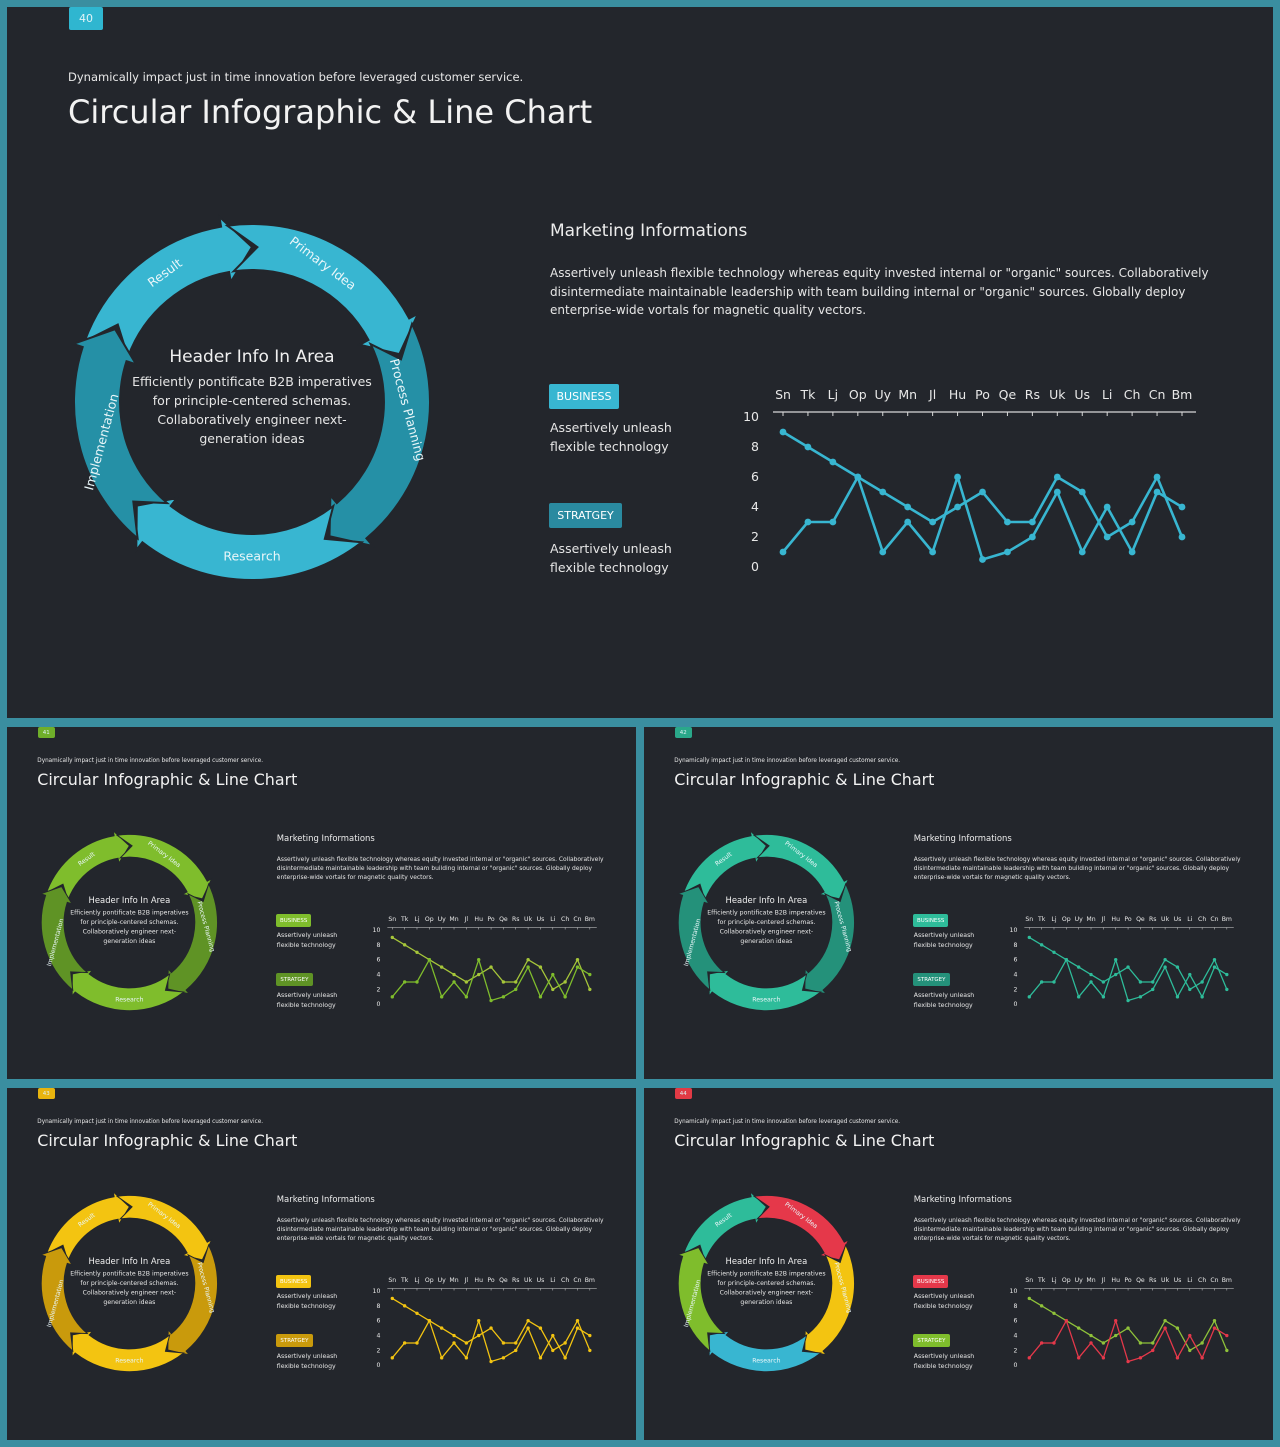 This screenshot has height=1447, width=1280. I want to click on x-tick-label: Mn, so click(1090, 1280).